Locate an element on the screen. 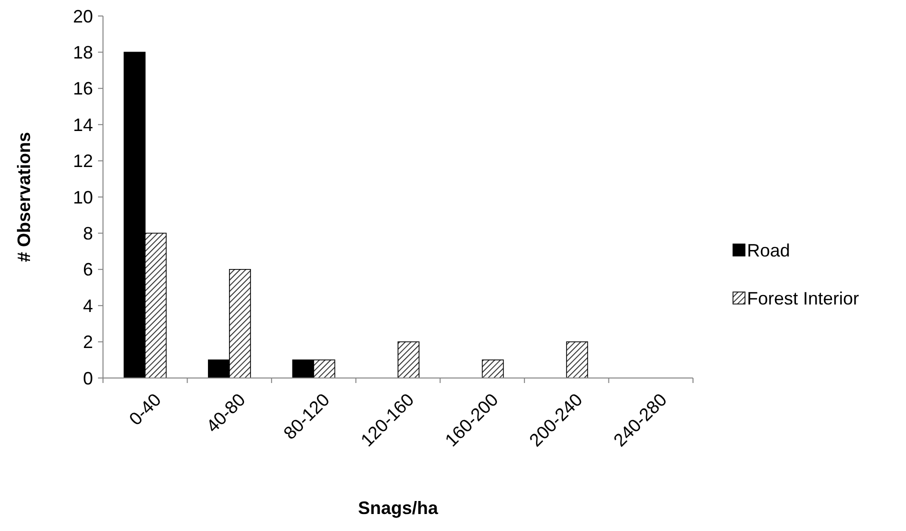  x-tick-label: 0-40 is located at coordinates (145, 410).